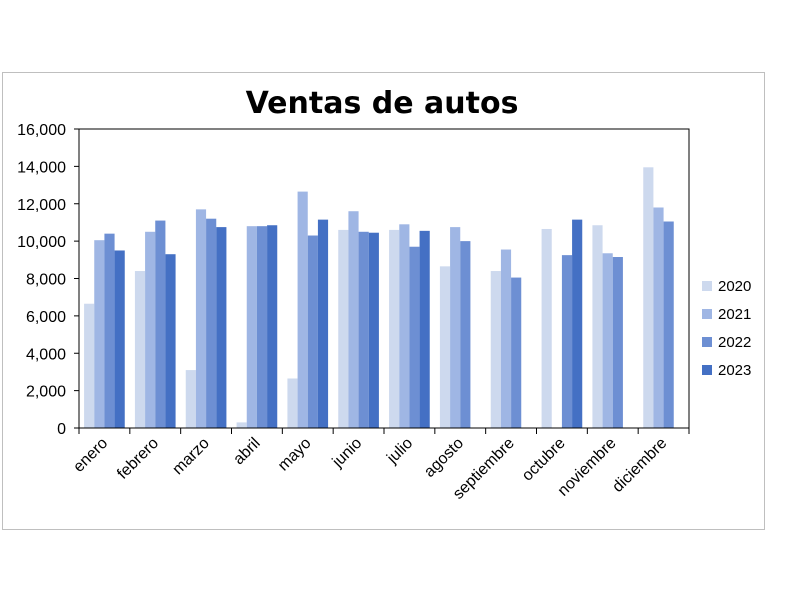 The width and height of the screenshot is (792, 612). I want to click on bar-2022-julio, so click(414, 337).